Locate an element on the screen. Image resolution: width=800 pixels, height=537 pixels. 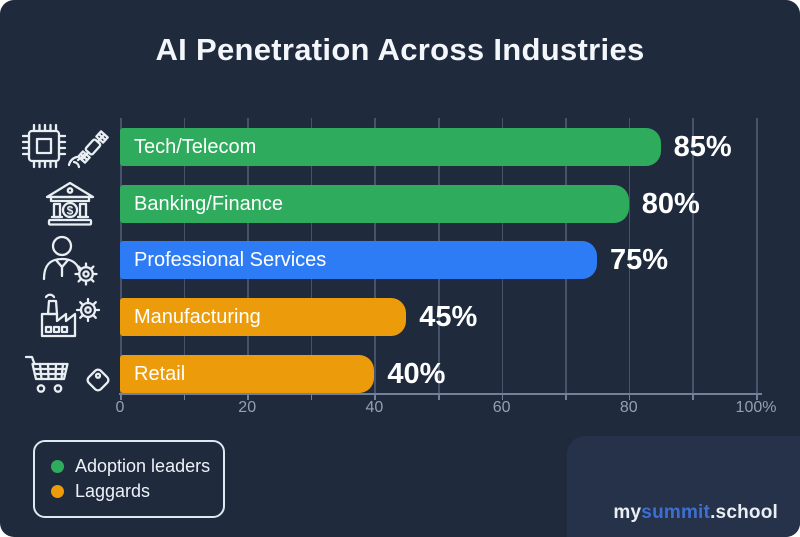
bar-manufacturing: Manufacturing is located at coordinates (263, 317).